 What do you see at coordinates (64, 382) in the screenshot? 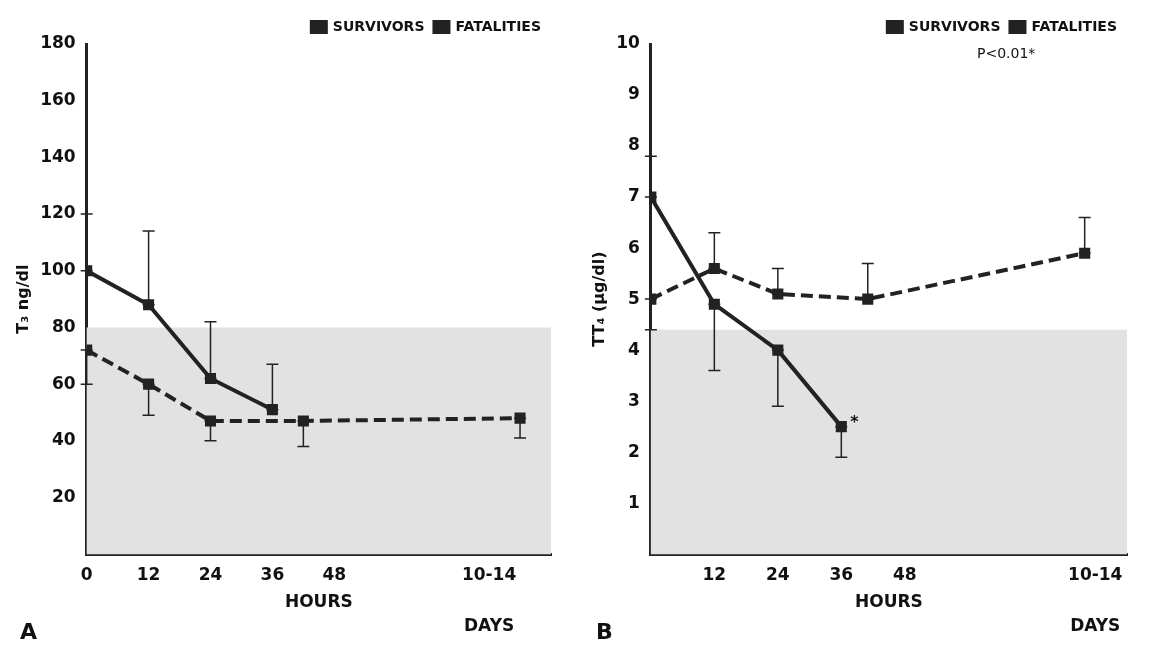
I see `y-tick-label: 60` at bounding box center [64, 382].